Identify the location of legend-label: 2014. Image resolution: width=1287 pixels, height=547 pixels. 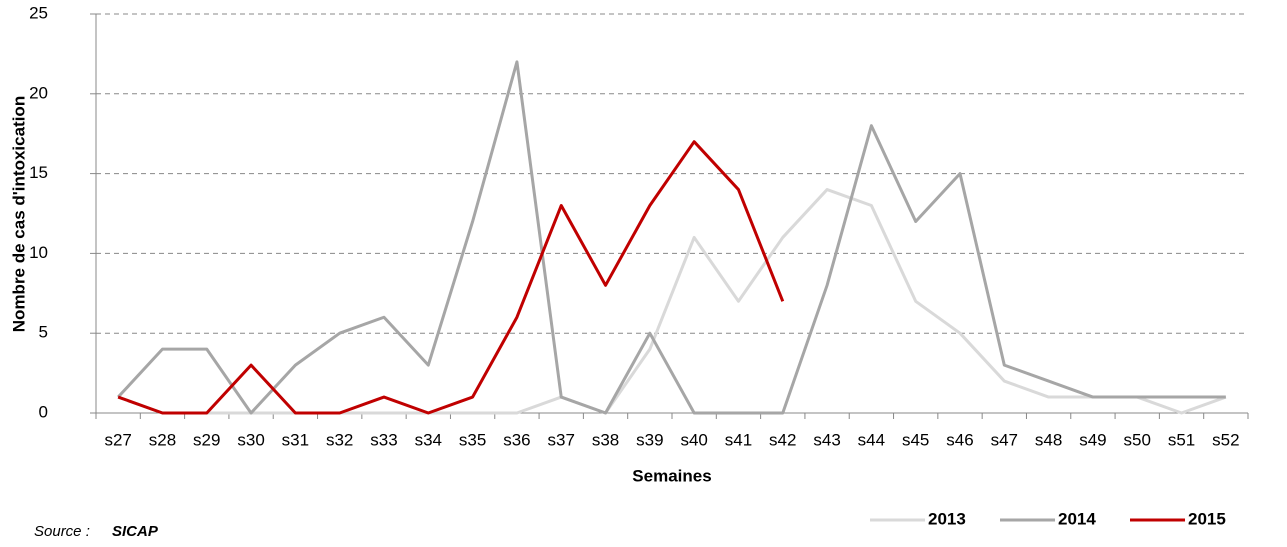
(1077, 518).